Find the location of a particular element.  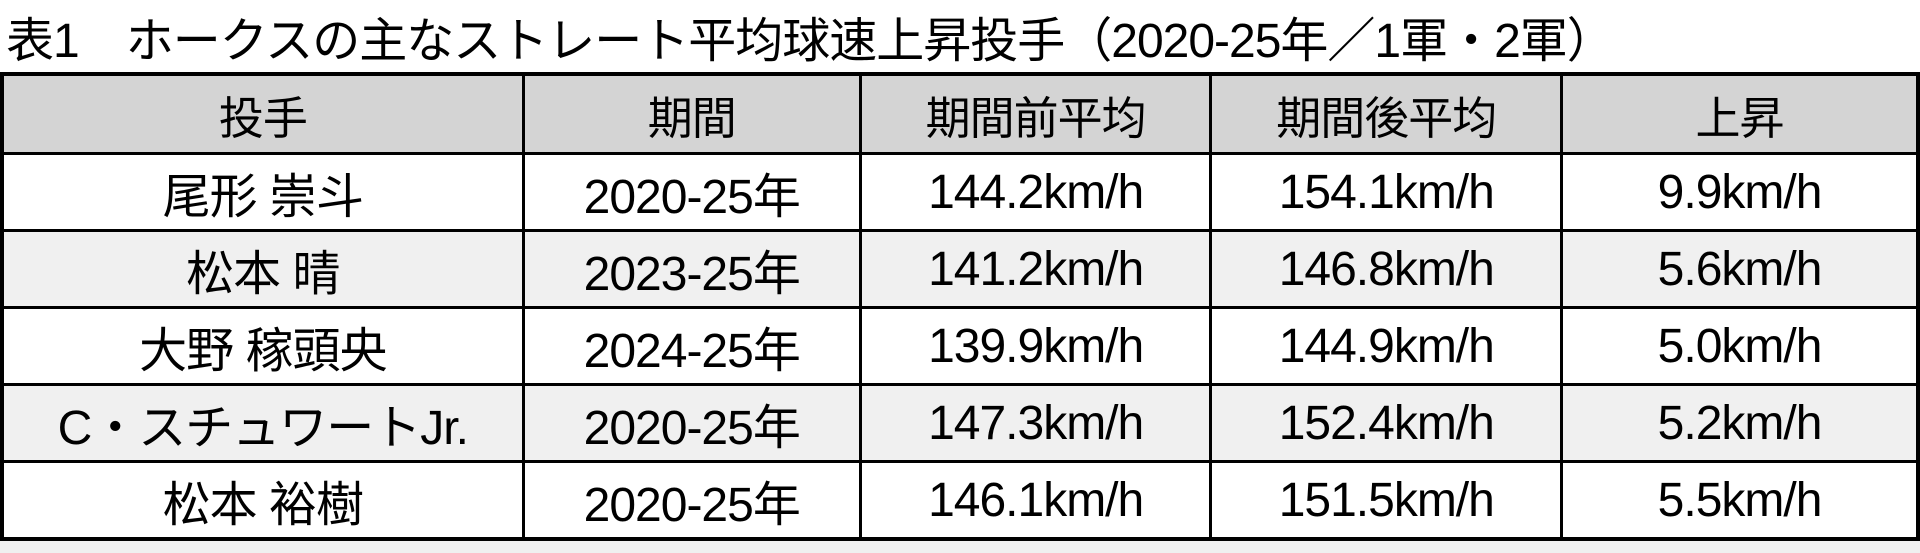

cell-pitcher: C・スチュワートJr. is located at coordinates (262, 423).